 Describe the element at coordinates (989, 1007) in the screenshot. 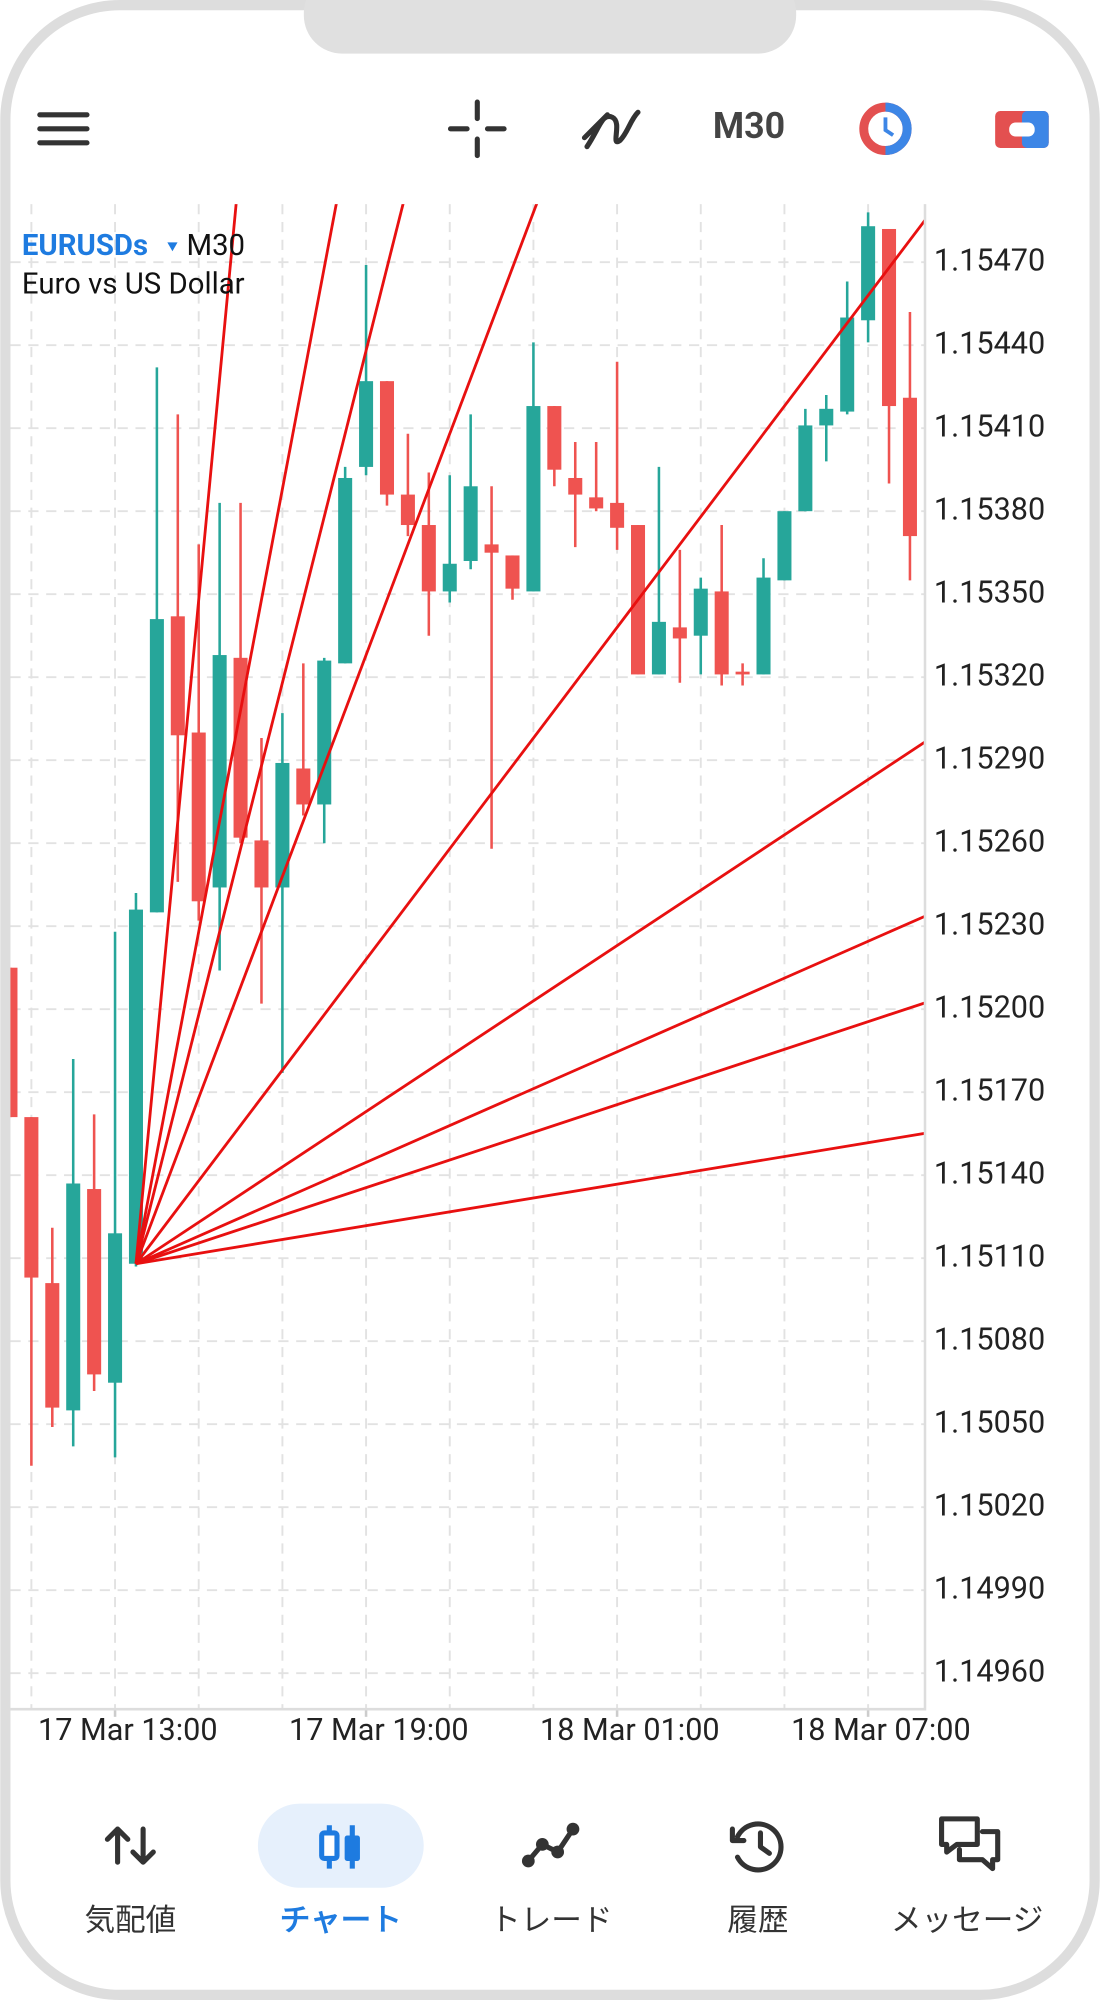

I see `y-tick-label: 1.15200` at that location.